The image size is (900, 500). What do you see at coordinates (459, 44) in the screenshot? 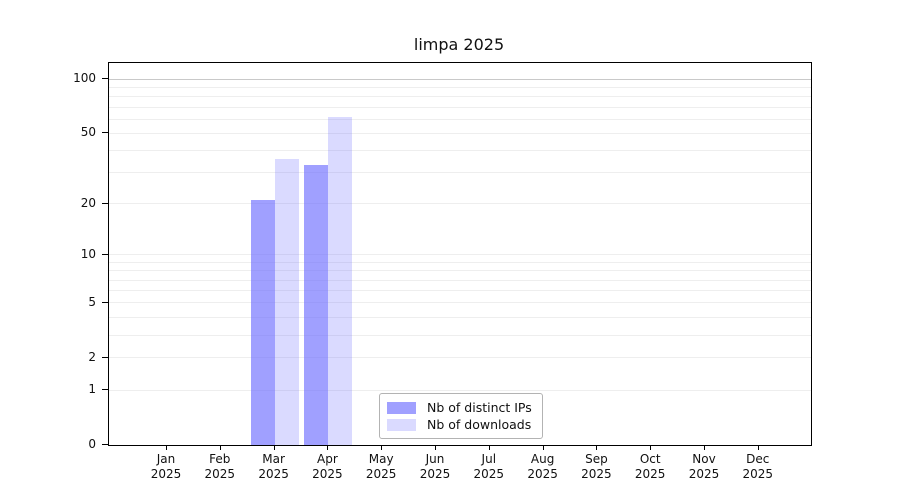
I see `chart-title: limpa 2025` at bounding box center [459, 44].